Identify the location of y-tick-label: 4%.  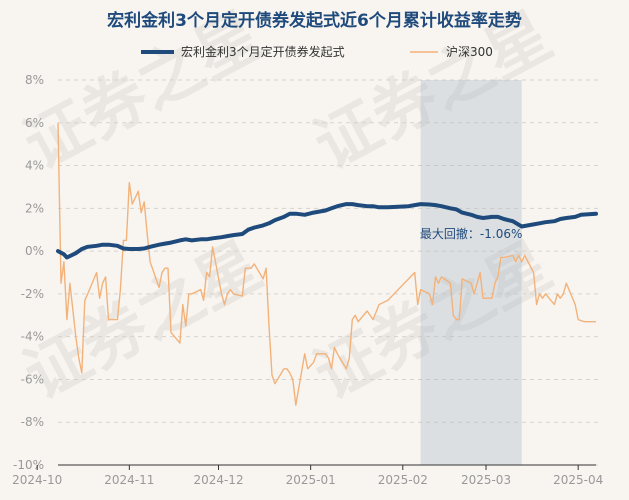
(34, 166).